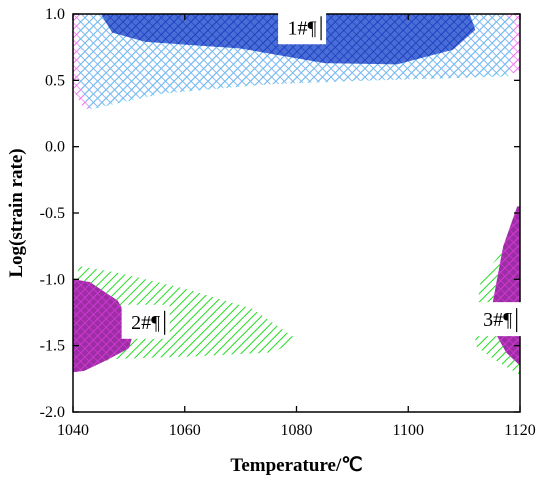  What do you see at coordinates (52, 279) in the screenshot?
I see `y-tick-label: -1.0` at bounding box center [52, 279].